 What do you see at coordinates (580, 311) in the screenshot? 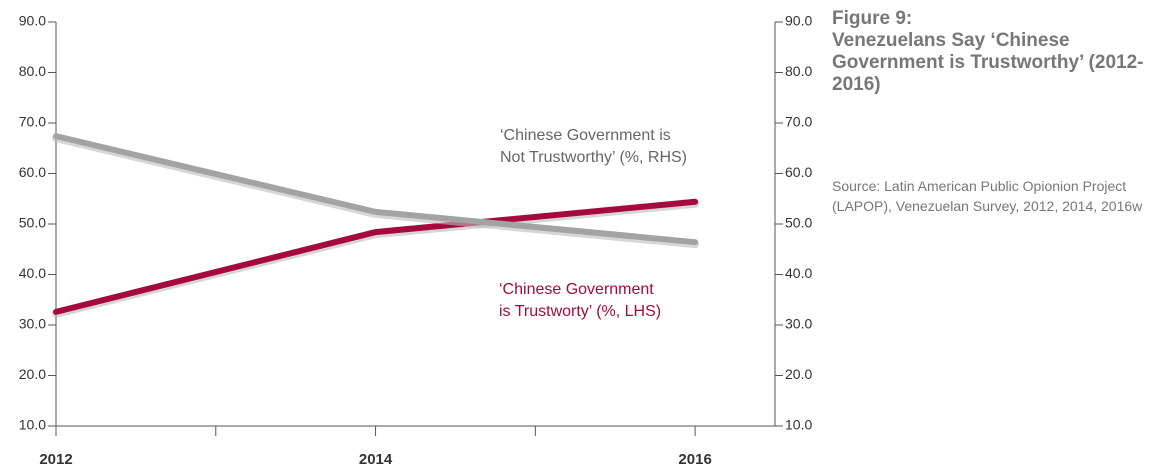
I see `series-label: is Trustworty’ (%, LHS)` at bounding box center [580, 311].